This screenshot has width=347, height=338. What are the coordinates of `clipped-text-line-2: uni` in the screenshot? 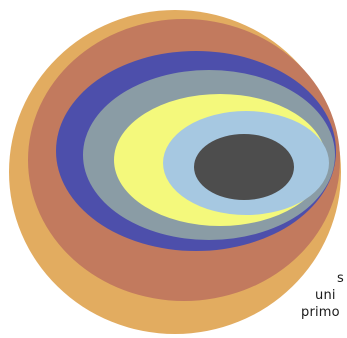 It's located at (325, 295).